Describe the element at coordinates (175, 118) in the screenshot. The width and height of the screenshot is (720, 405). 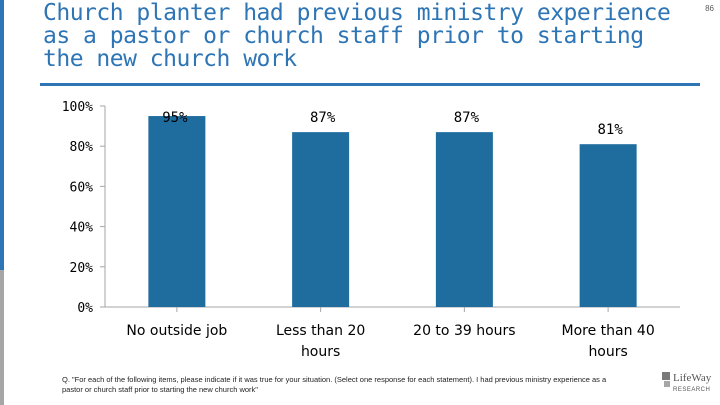
I see `data-label: 95%` at that location.